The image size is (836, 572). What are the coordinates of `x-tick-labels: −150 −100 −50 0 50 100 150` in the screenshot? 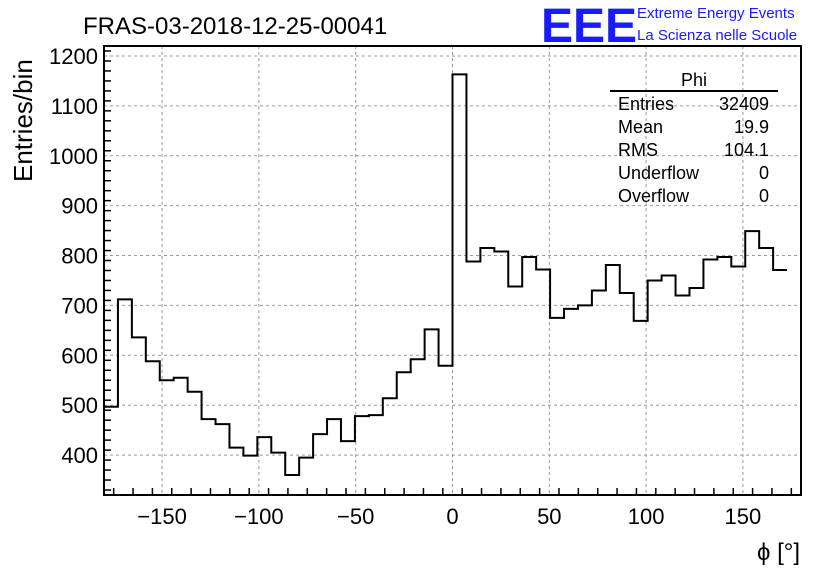 It's located at (449, 516).